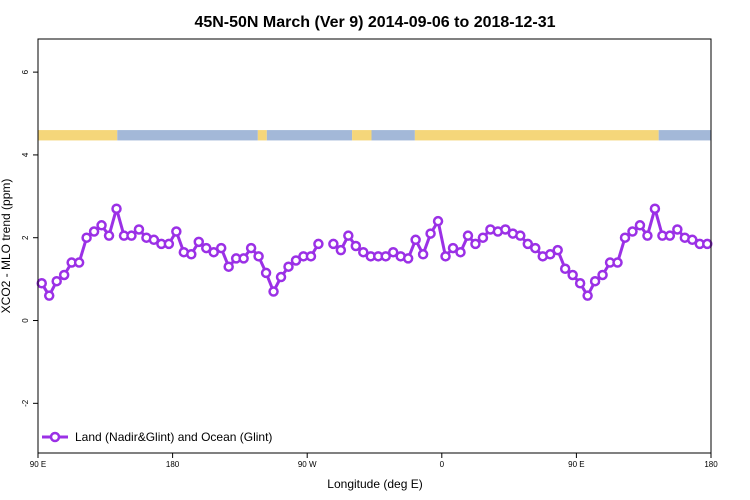 This screenshot has height=500, width=750. Describe the element at coordinates (25, 71) in the screenshot. I see `y-tick-label: 6` at that location.